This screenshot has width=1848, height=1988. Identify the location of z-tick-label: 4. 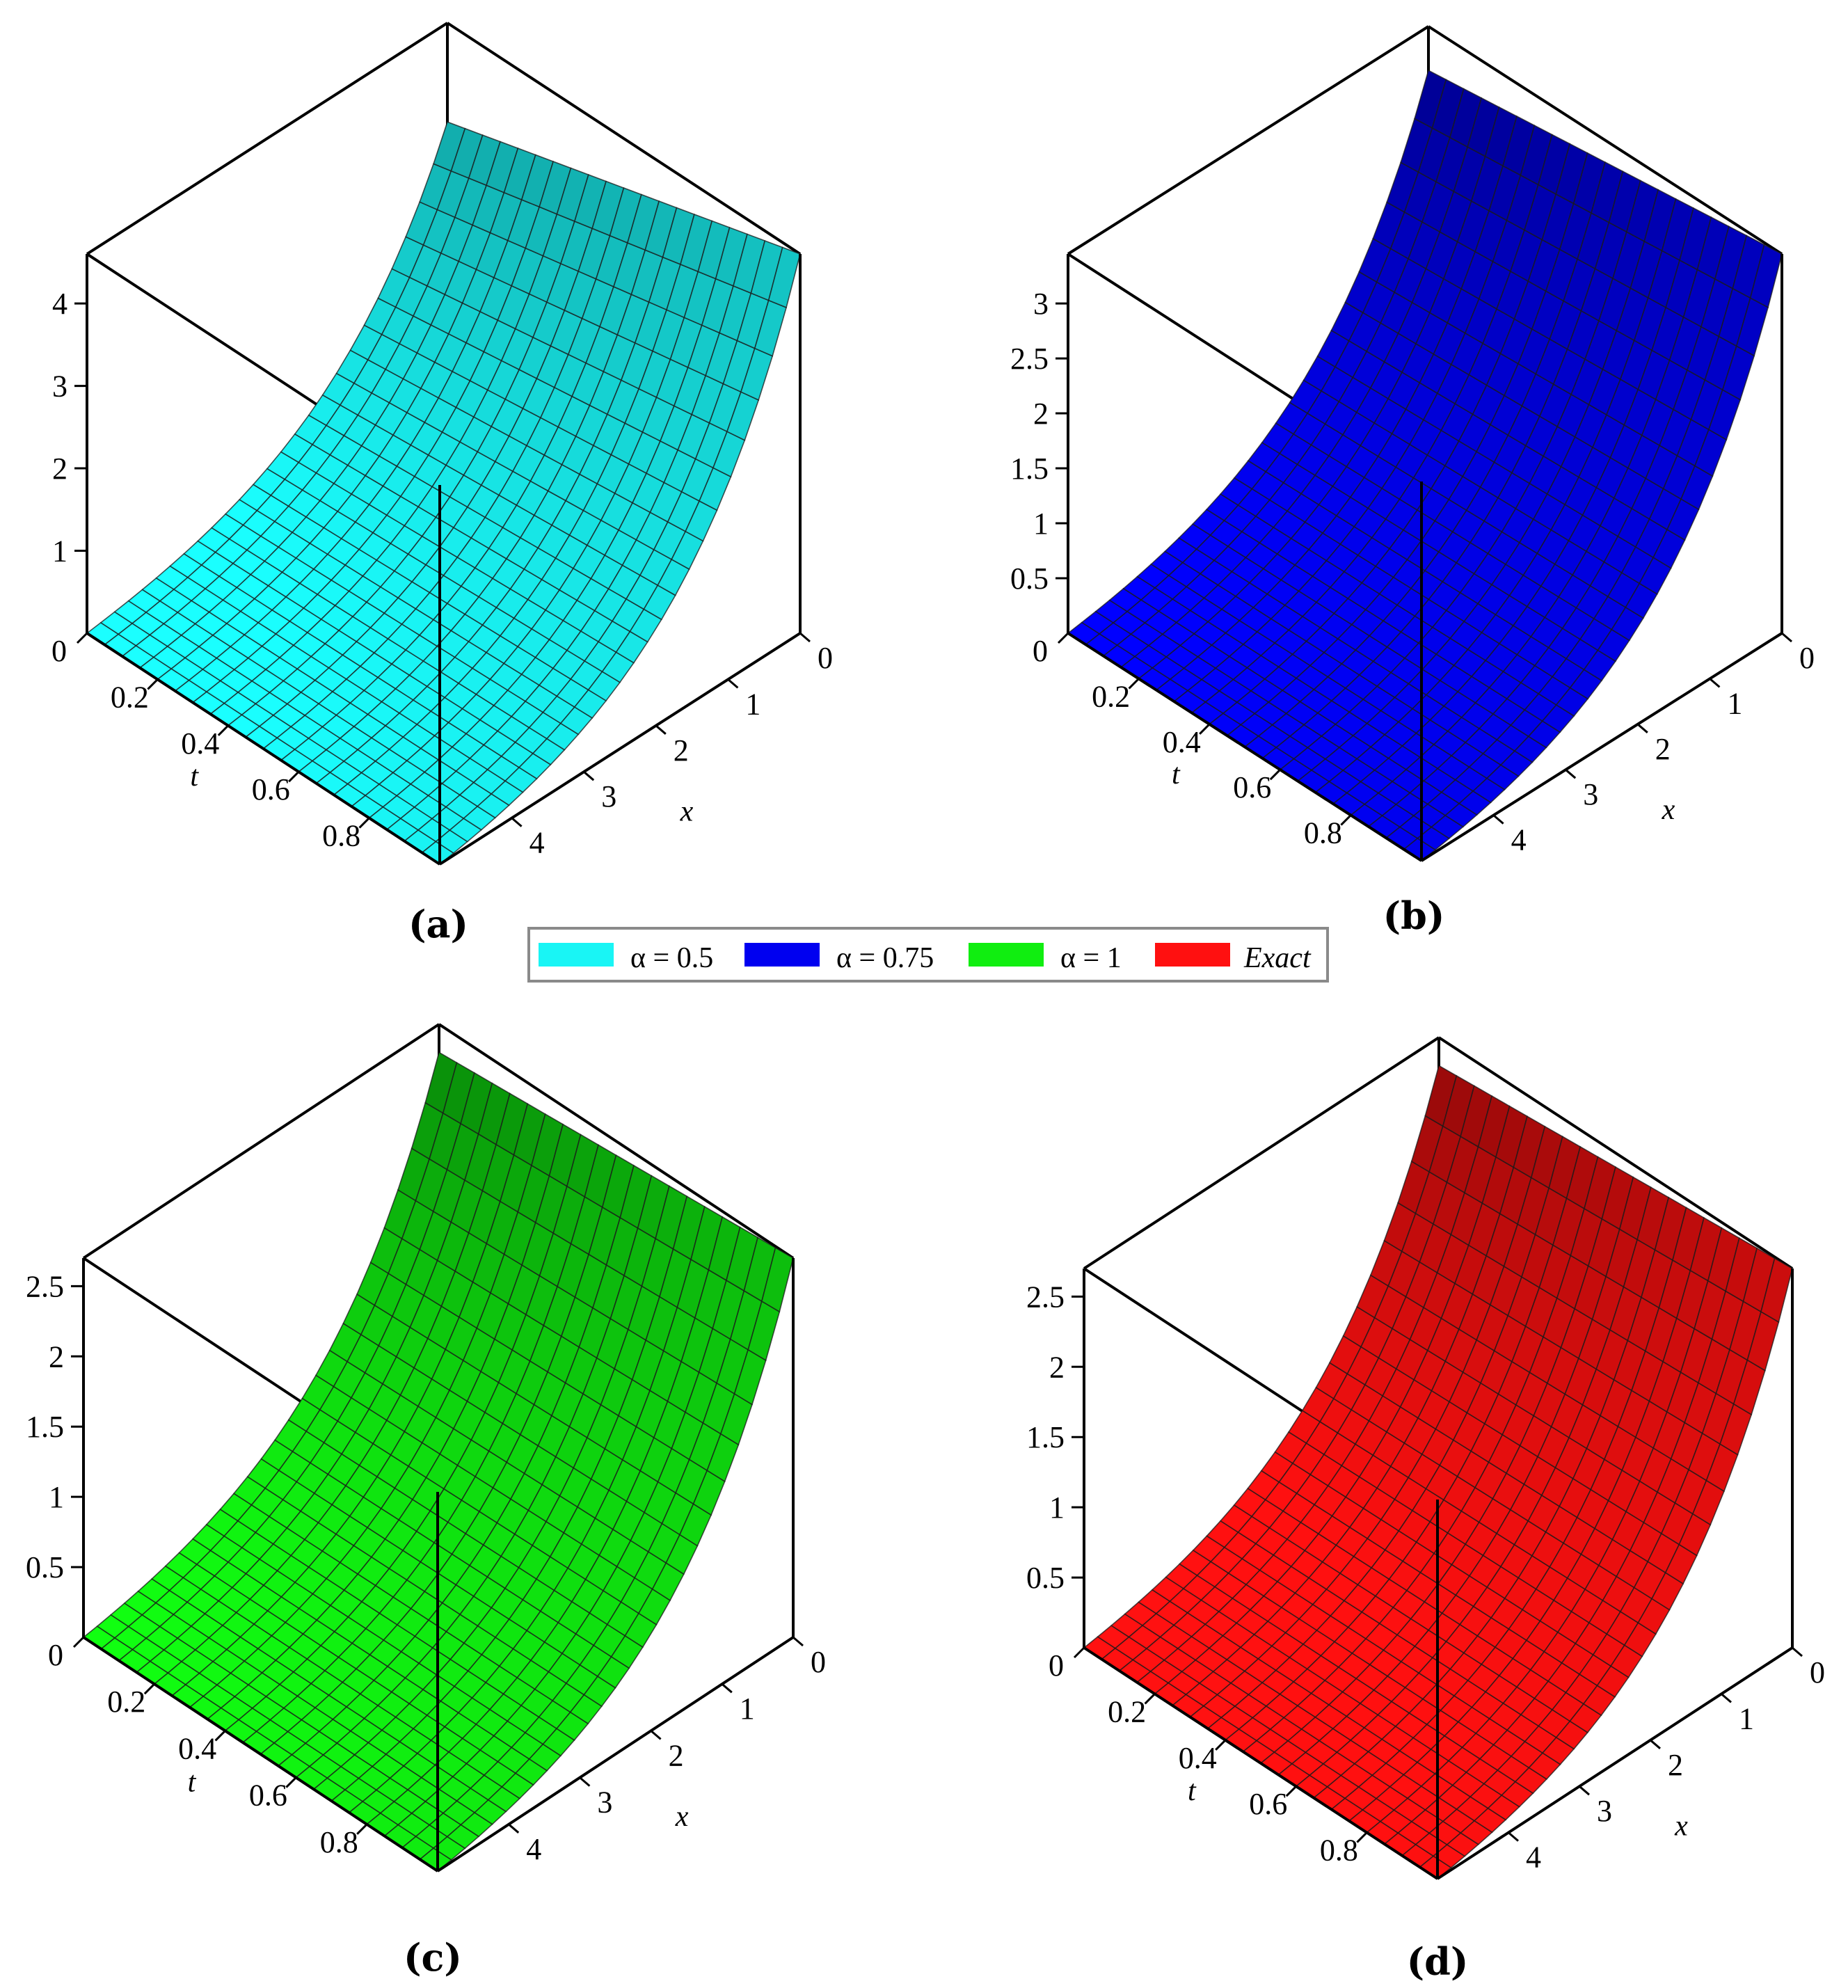
(59, 304).